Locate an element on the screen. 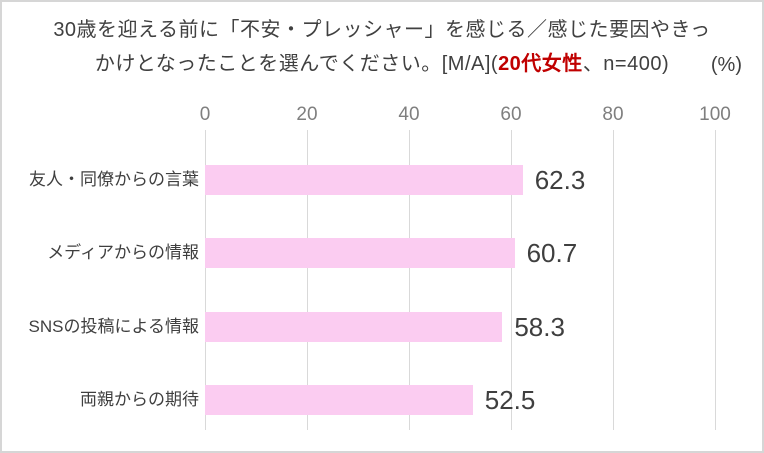 Image resolution: width=764 pixels, height=453 pixels. unit-label: (%) is located at coordinates (726, 65).